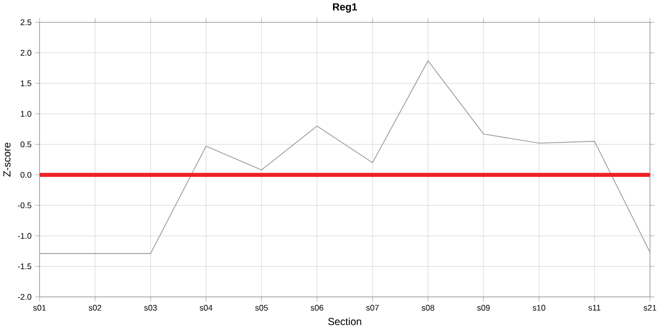 Image resolution: width=660 pixels, height=329 pixels. What do you see at coordinates (539, 308) in the screenshot?
I see `x-tick-label: s10` at bounding box center [539, 308].